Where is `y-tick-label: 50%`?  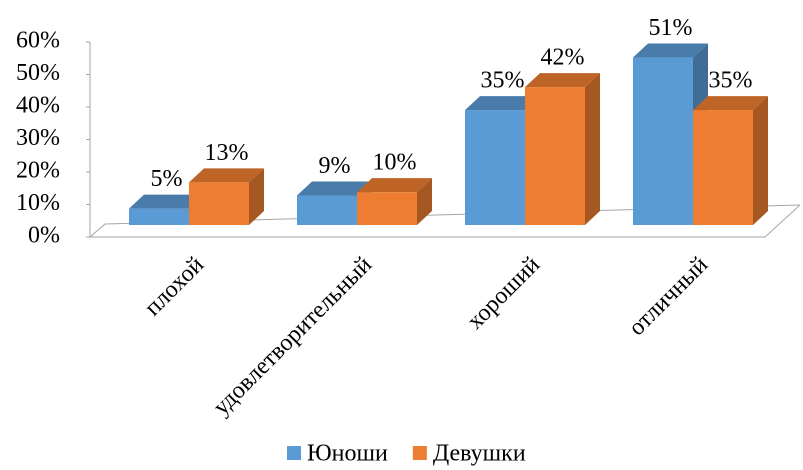
y-tick-label: 50% is located at coordinates (38, 73).